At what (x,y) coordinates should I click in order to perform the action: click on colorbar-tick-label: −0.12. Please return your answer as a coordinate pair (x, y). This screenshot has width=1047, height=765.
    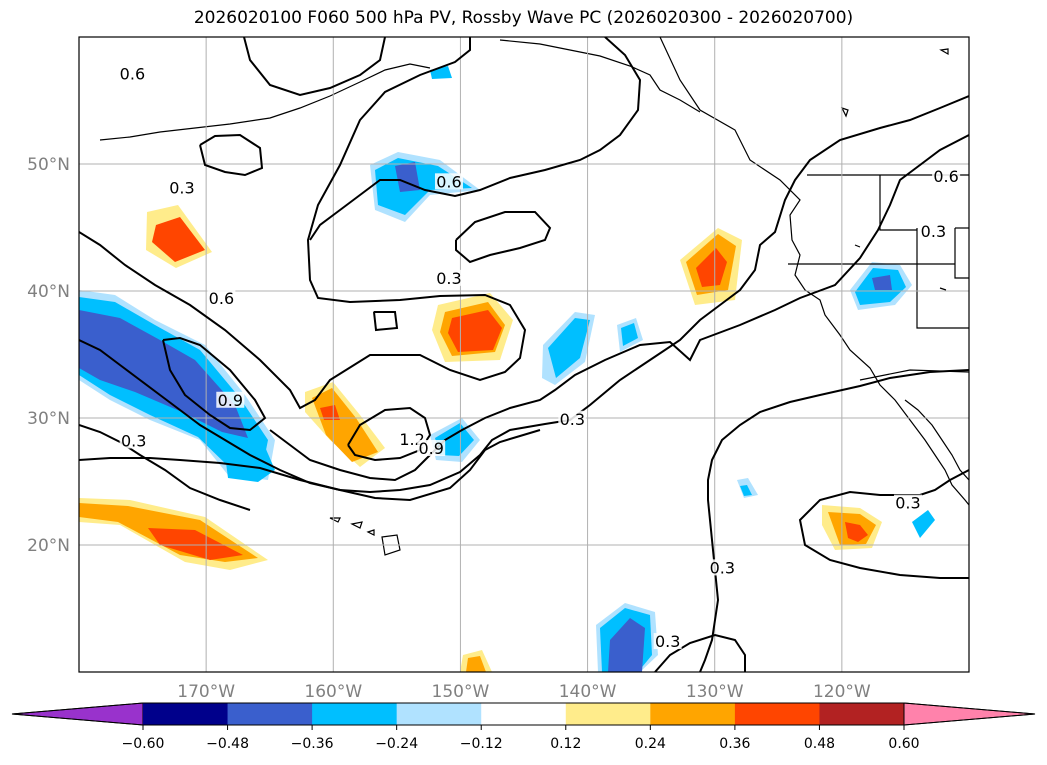
    Looking at the image, I should click on (481, 744).